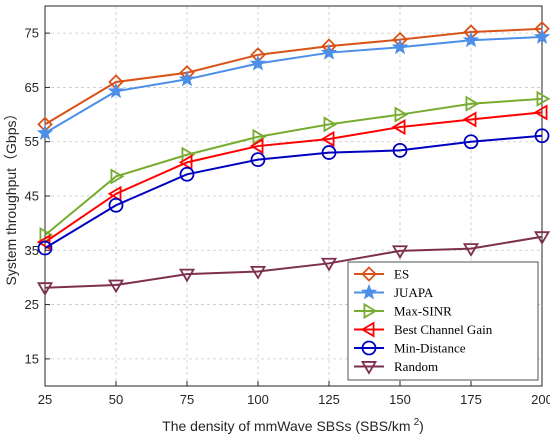  What do you see at coordinates (32, 87) in the screenshot?
I see `y-tick-label: 65` at bounding box center [32, 87].